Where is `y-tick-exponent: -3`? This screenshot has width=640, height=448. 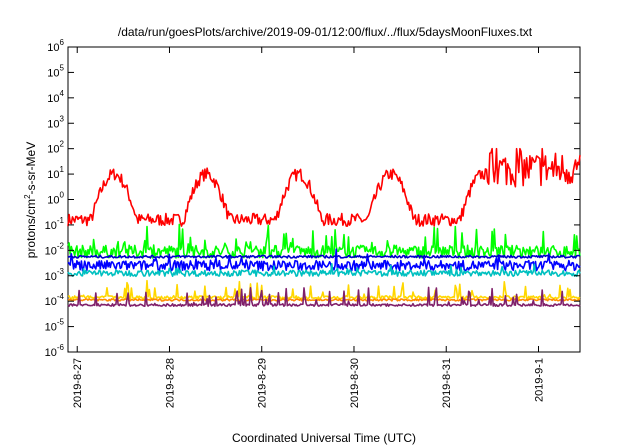
y-tick-exponent: -3 is located at coordinates (61, 271).